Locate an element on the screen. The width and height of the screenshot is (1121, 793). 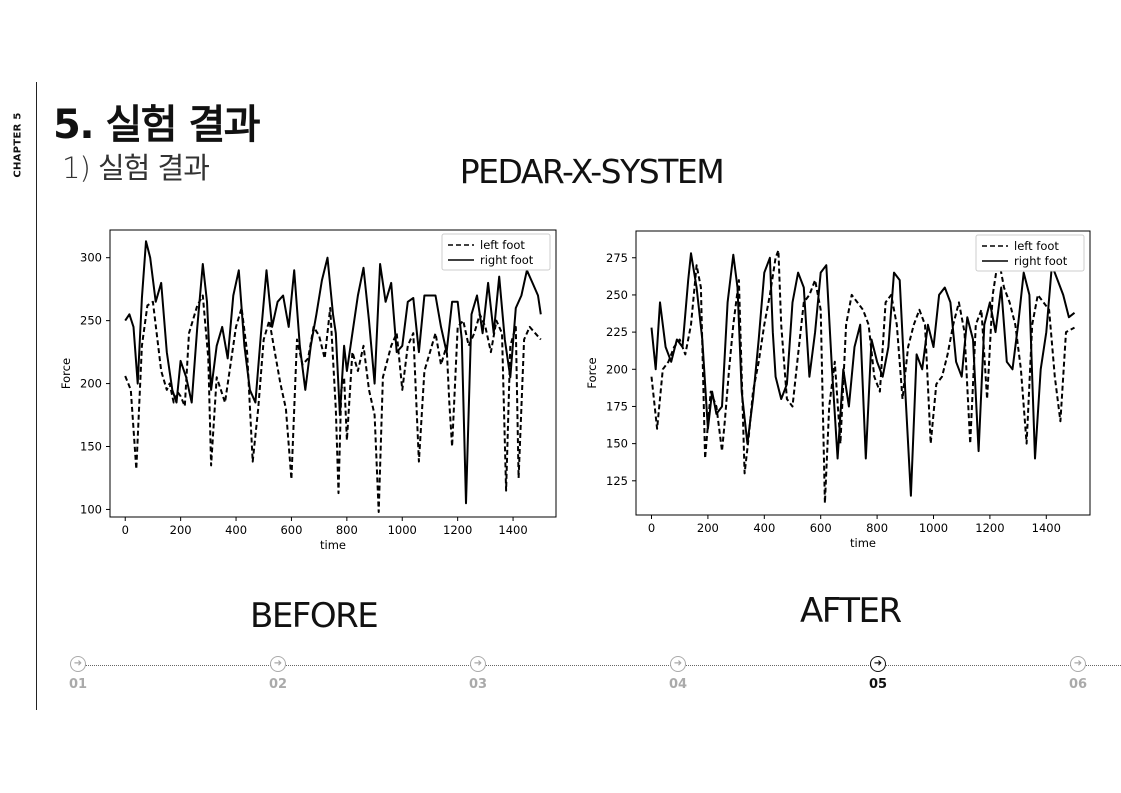
after-caption: AFTER is located at coordinates (851, 611).